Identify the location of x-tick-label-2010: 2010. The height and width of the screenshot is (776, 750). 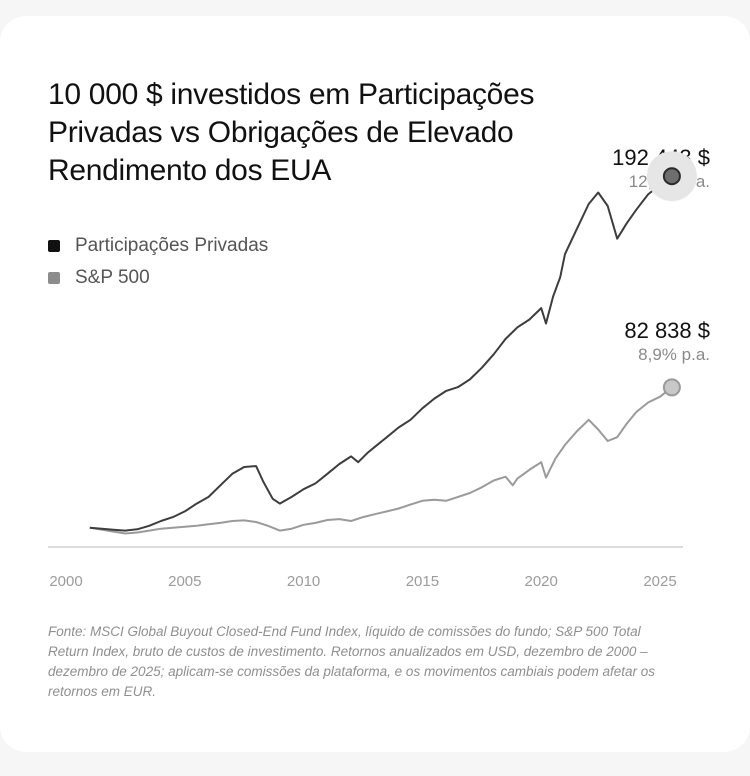
(303, 581).